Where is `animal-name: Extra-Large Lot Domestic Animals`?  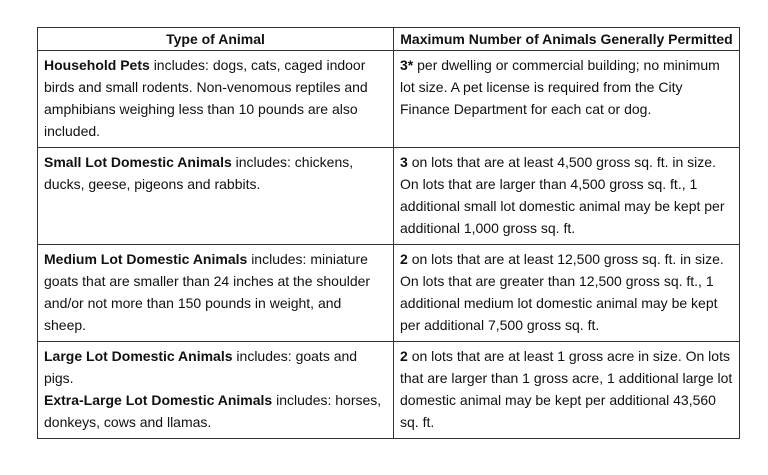 animal-name: Extra-Large Lot Domestic Animals is located at coordinates (158, 400).